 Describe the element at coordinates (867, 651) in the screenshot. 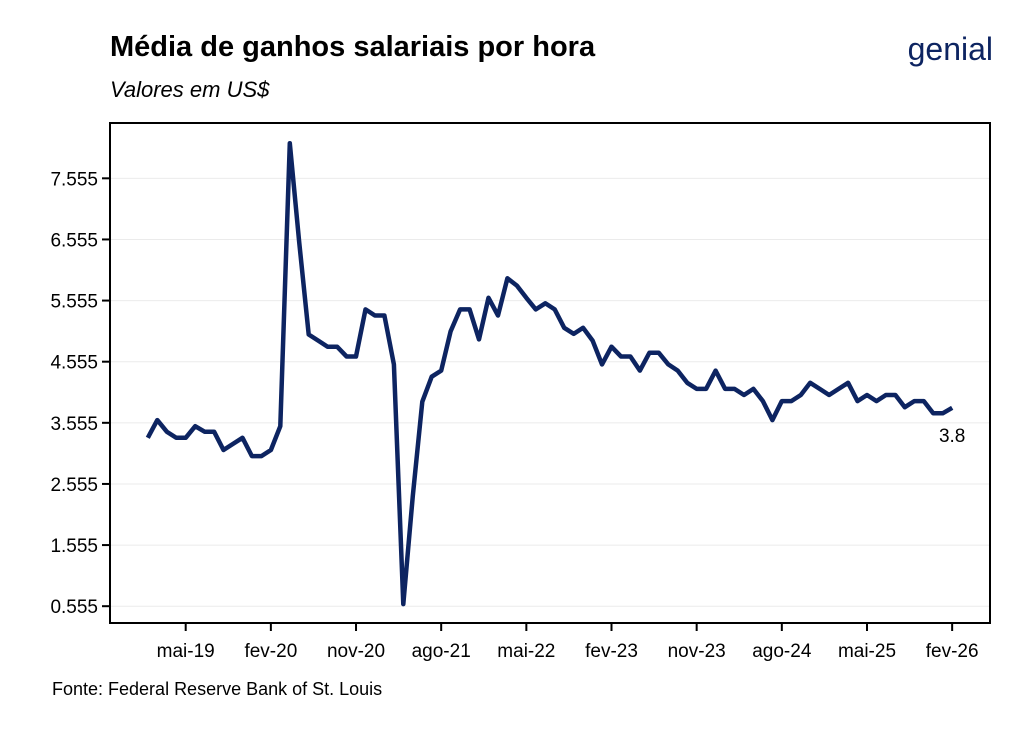

I see `x-tick-label: mai-25` at that location.